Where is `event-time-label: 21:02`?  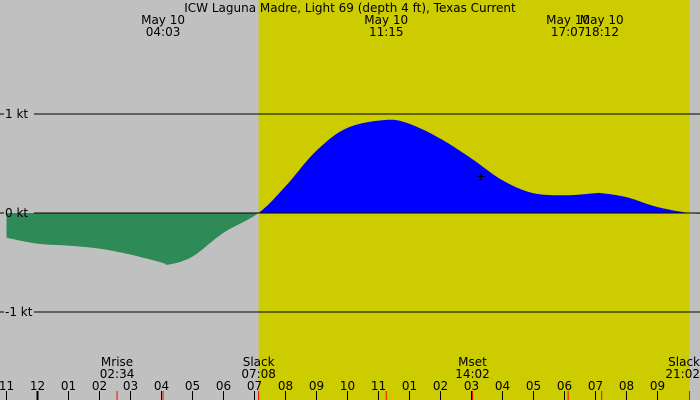
event-time-label: 21:02 is located at coordinates (682, 374).